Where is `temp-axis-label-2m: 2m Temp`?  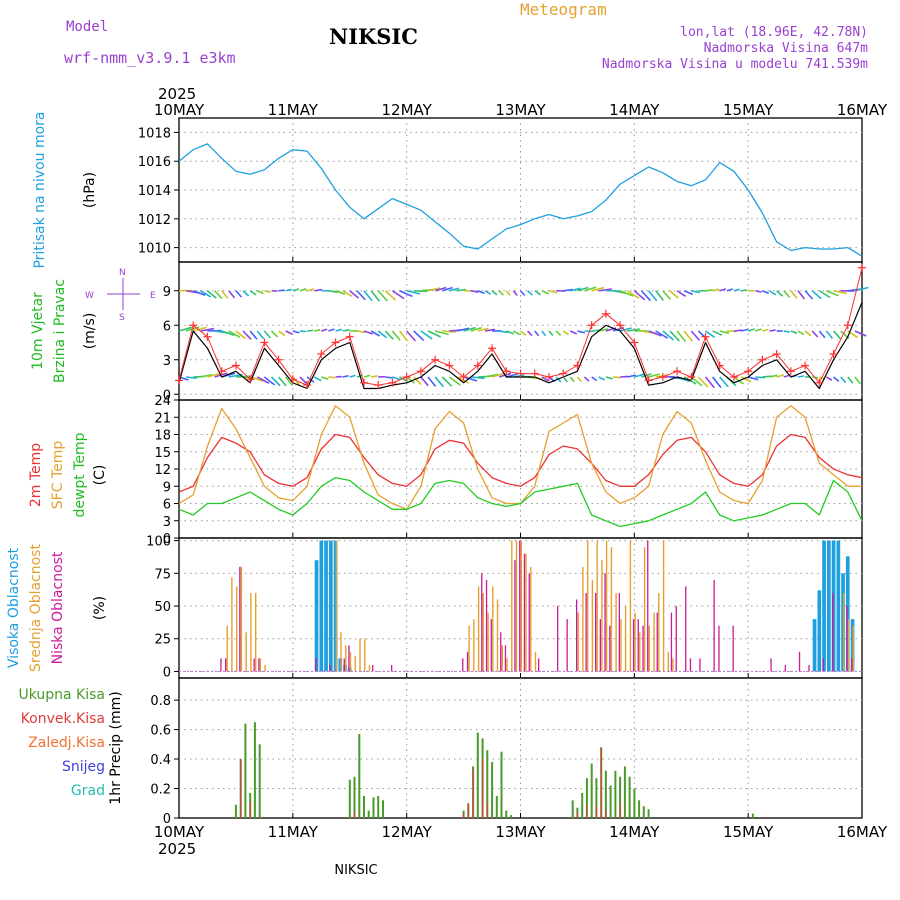 temp-axis-label-2m: 2m Temp is located at coordinates (36, 475).